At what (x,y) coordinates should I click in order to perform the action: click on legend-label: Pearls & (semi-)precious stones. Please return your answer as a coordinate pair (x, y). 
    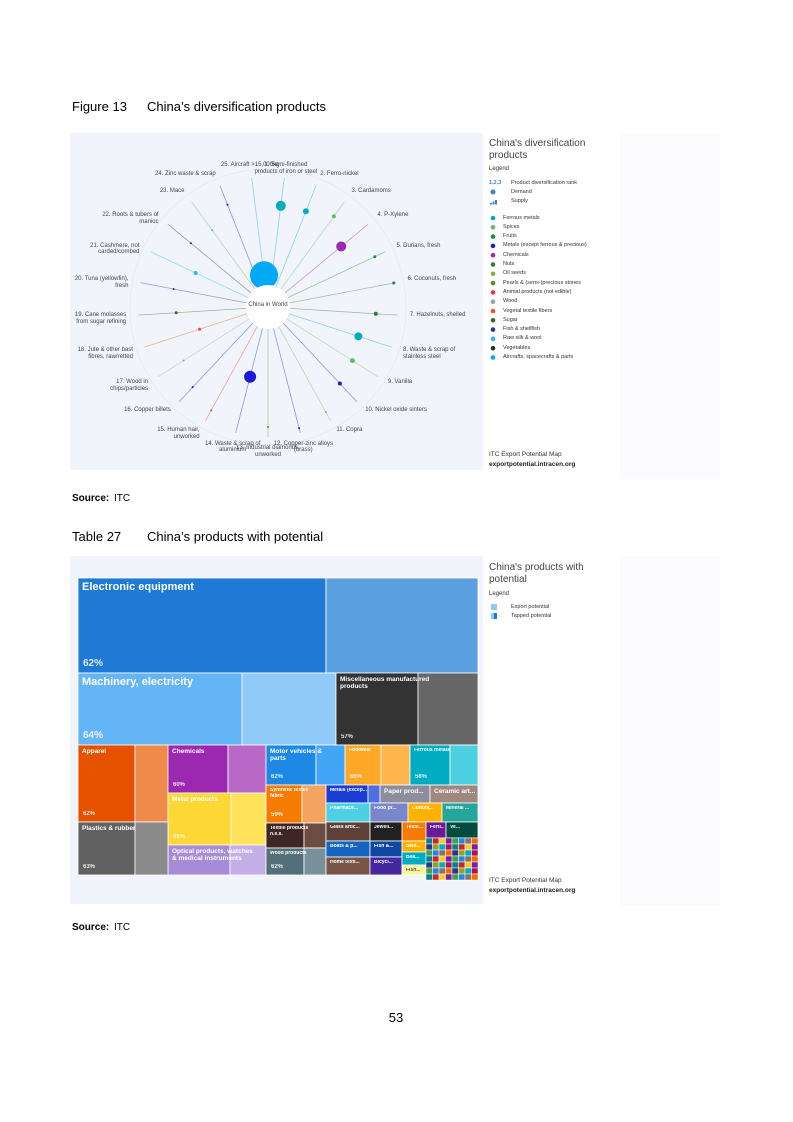
    Looking at the image, I should click on (542, 282).